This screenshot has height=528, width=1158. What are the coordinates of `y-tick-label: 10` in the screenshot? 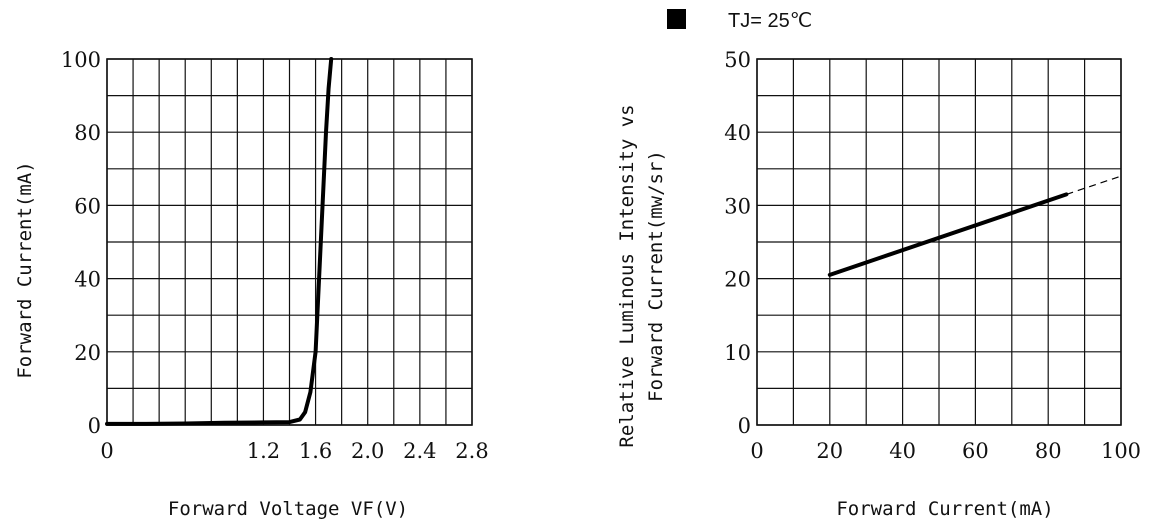 It's located at (737, 353).